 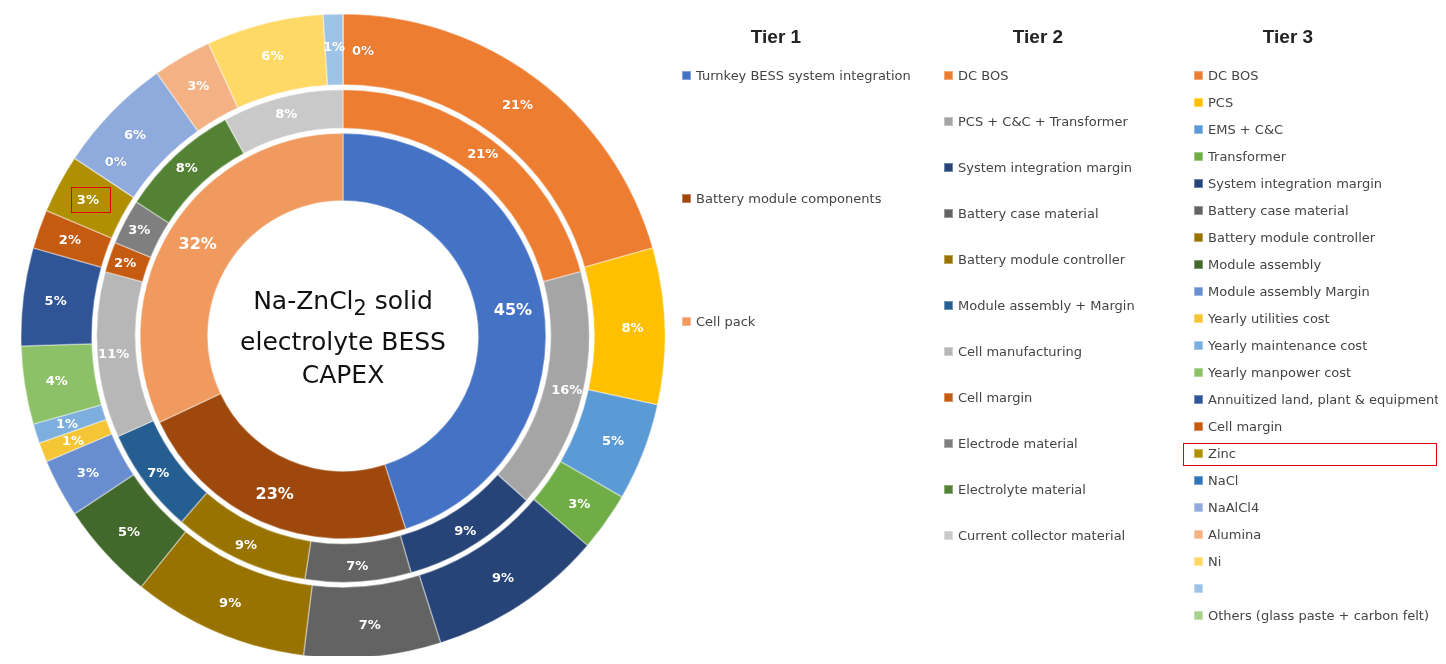 What do you see at coordinates (1221, 102) in the screenshot?
I see `legend-label: PCS` at bounding box center [1221, 102].